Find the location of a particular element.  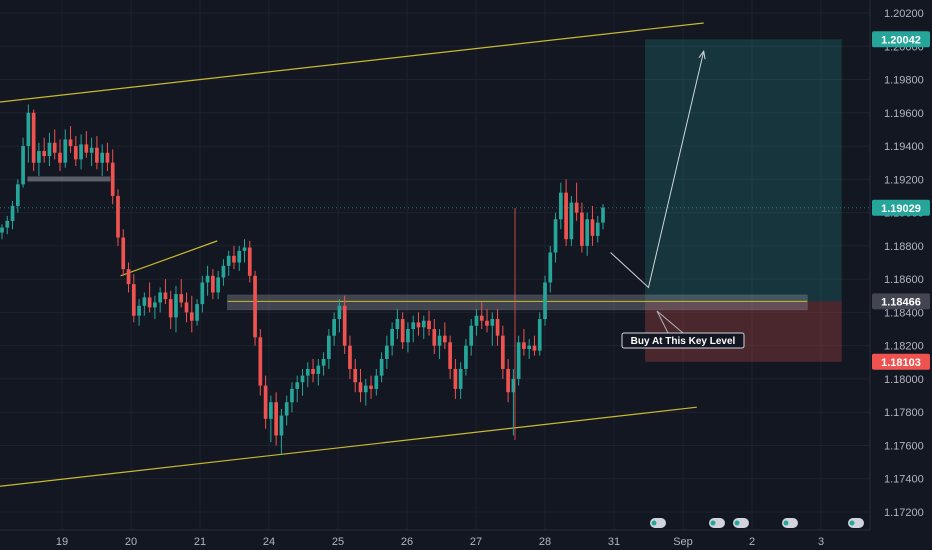

x-tick-label: 2 is located at coordinates (752, 542).